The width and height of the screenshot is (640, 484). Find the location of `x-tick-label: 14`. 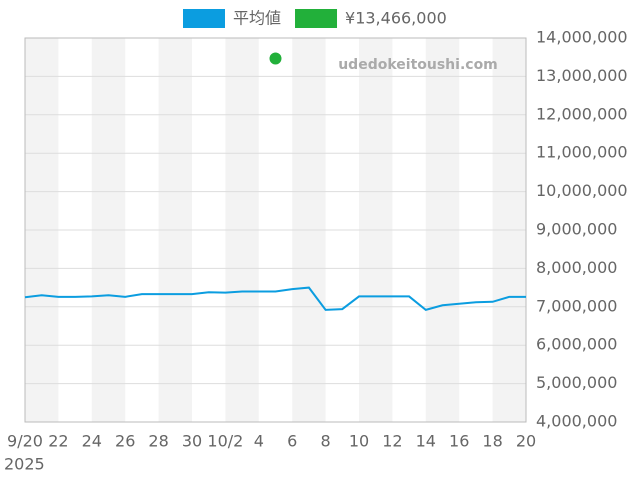

x-tick-label: 14 is located at coordinates (426, 441).